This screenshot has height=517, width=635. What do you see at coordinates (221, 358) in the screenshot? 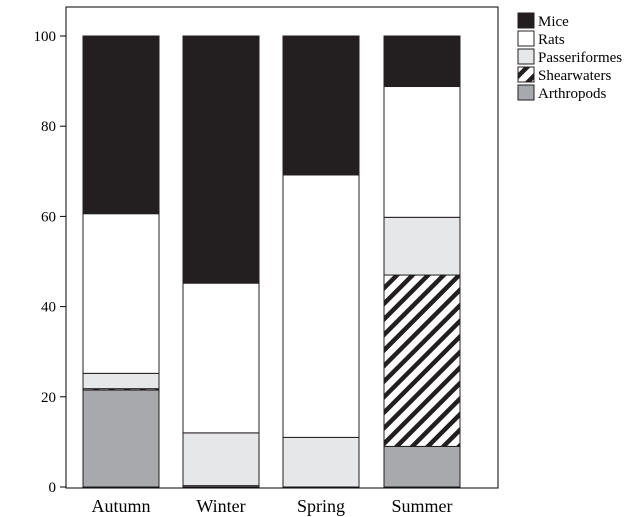
I see `bar-segment-winter-rats` at bounding box center [221, 358].